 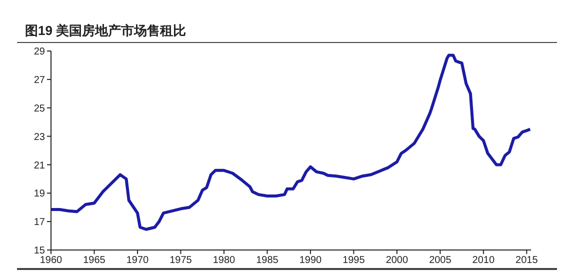 I want to click on x-tick-label: 2015, so click(x=527, y=260).